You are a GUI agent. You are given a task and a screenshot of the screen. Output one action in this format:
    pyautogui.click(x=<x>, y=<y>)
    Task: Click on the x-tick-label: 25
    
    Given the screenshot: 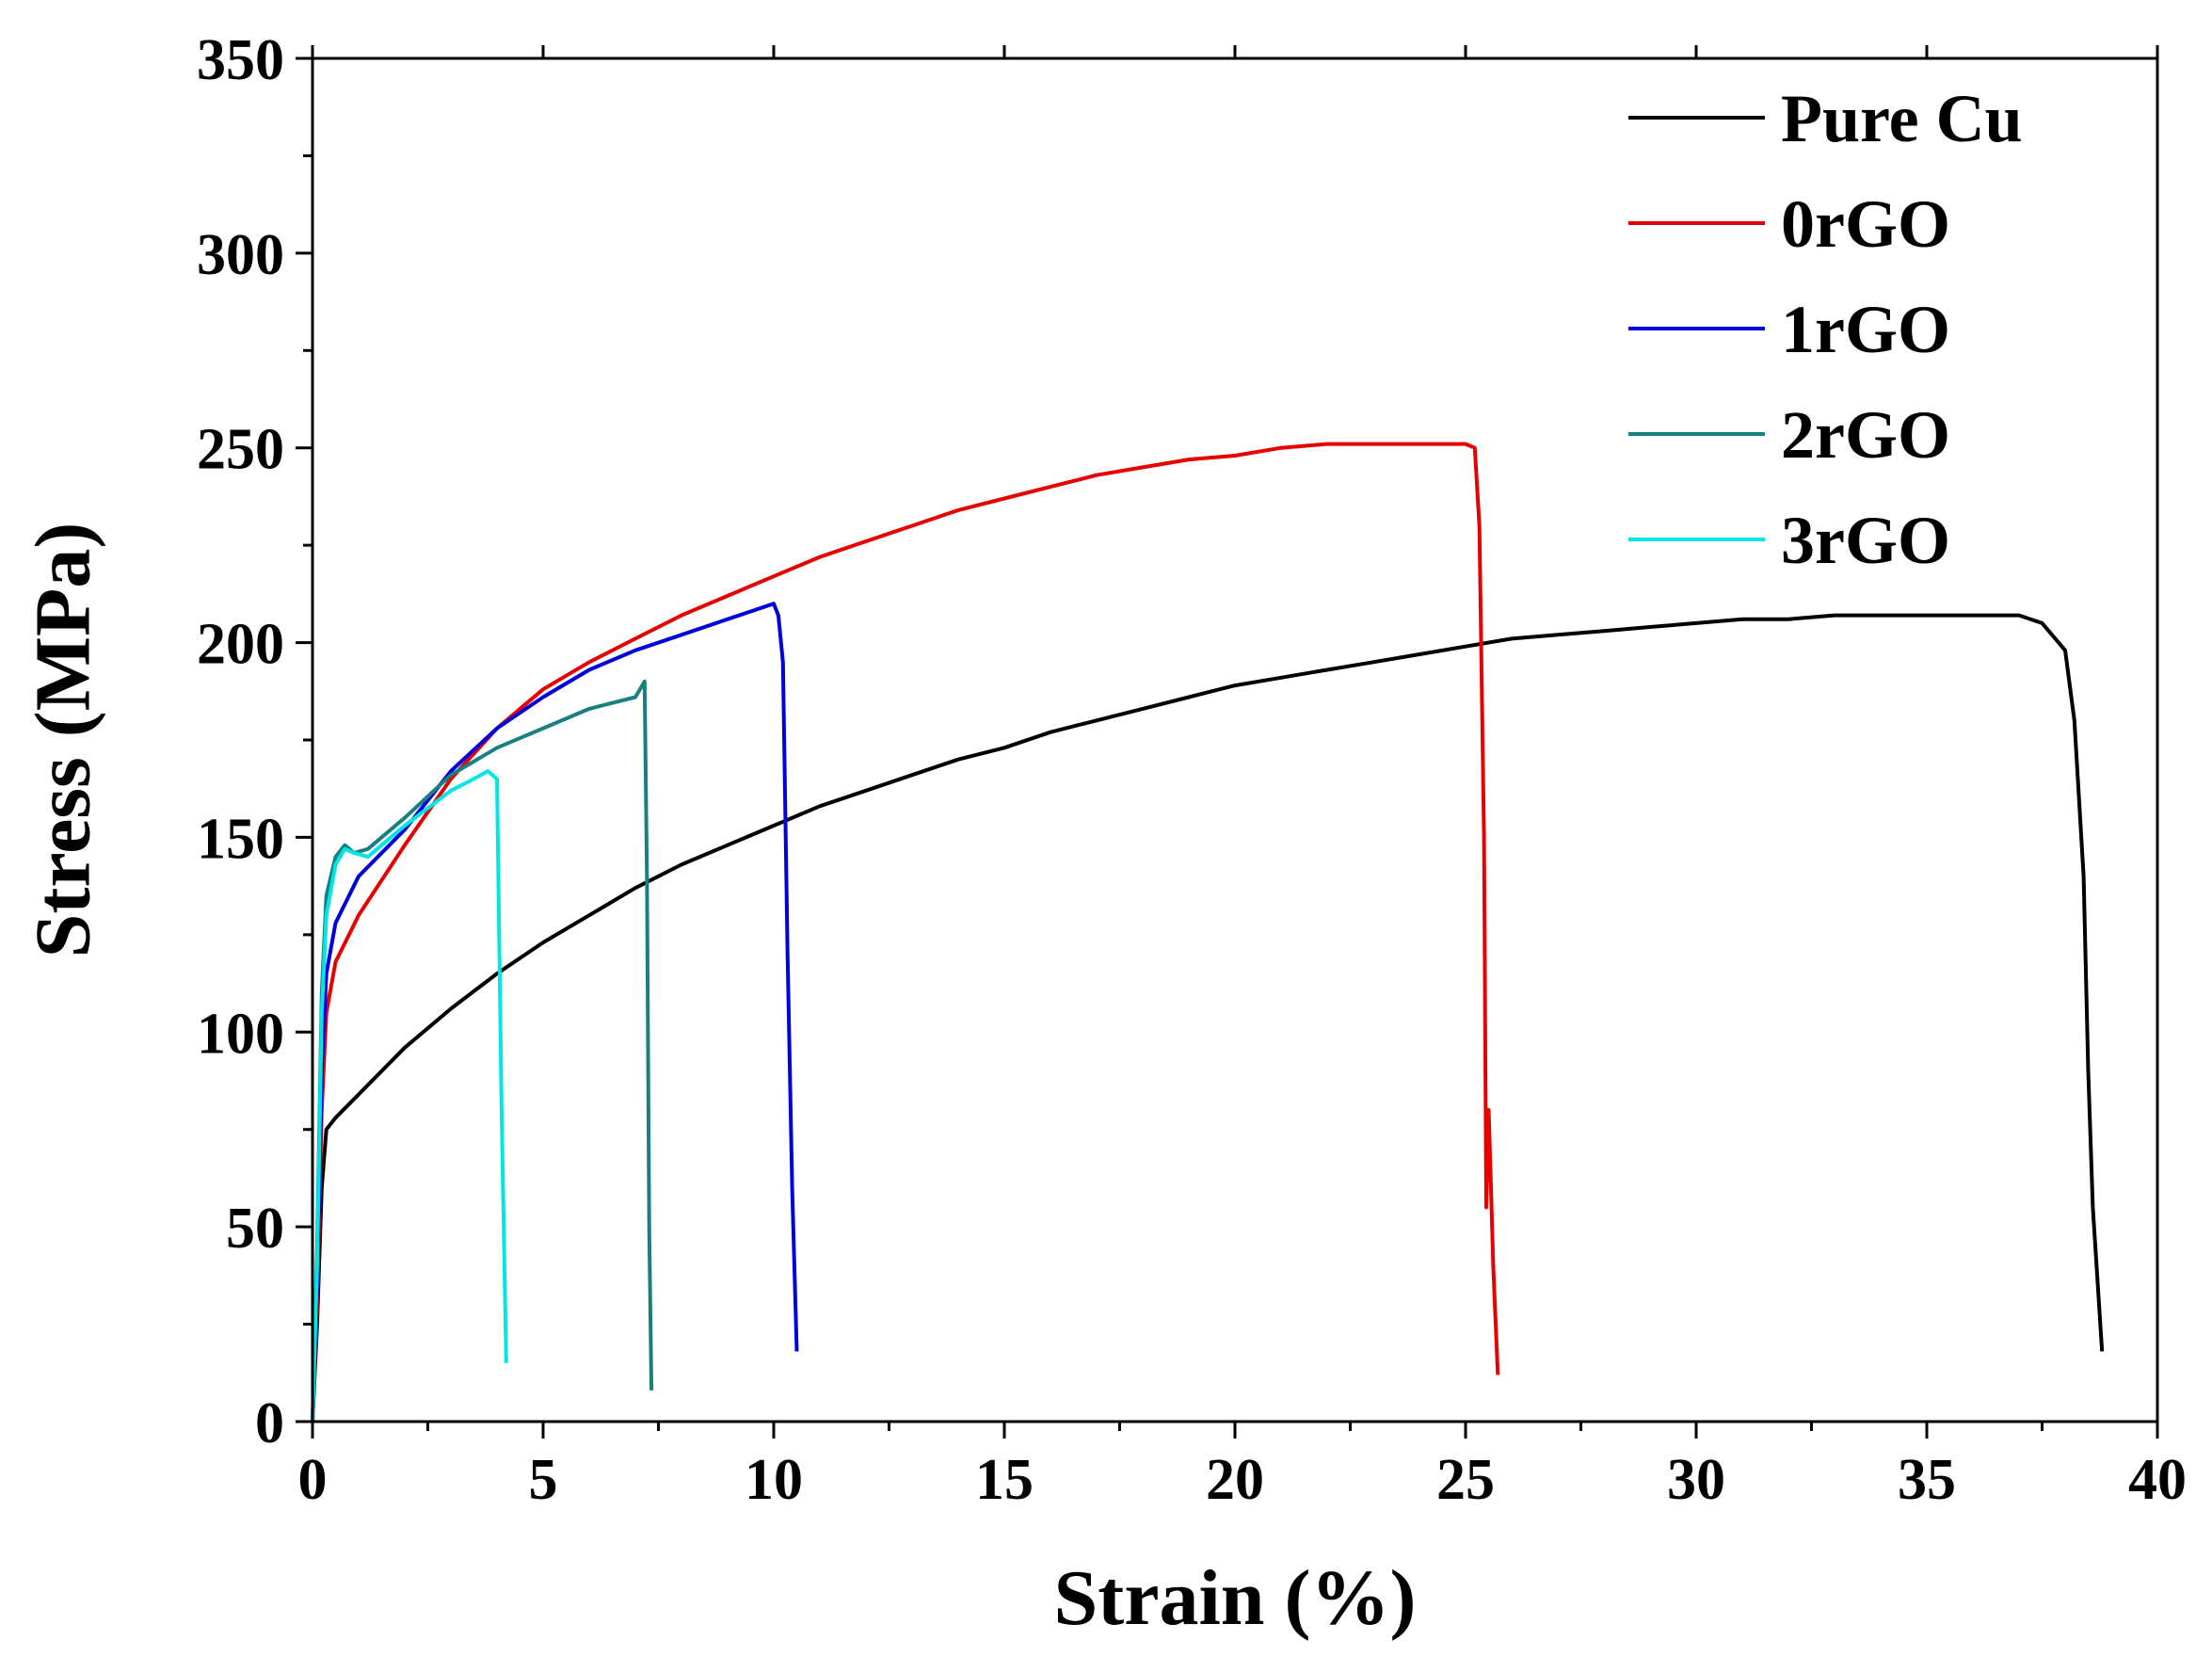 What is the action you would take?
    pyautogui.click(x=1465, y=1480)
    